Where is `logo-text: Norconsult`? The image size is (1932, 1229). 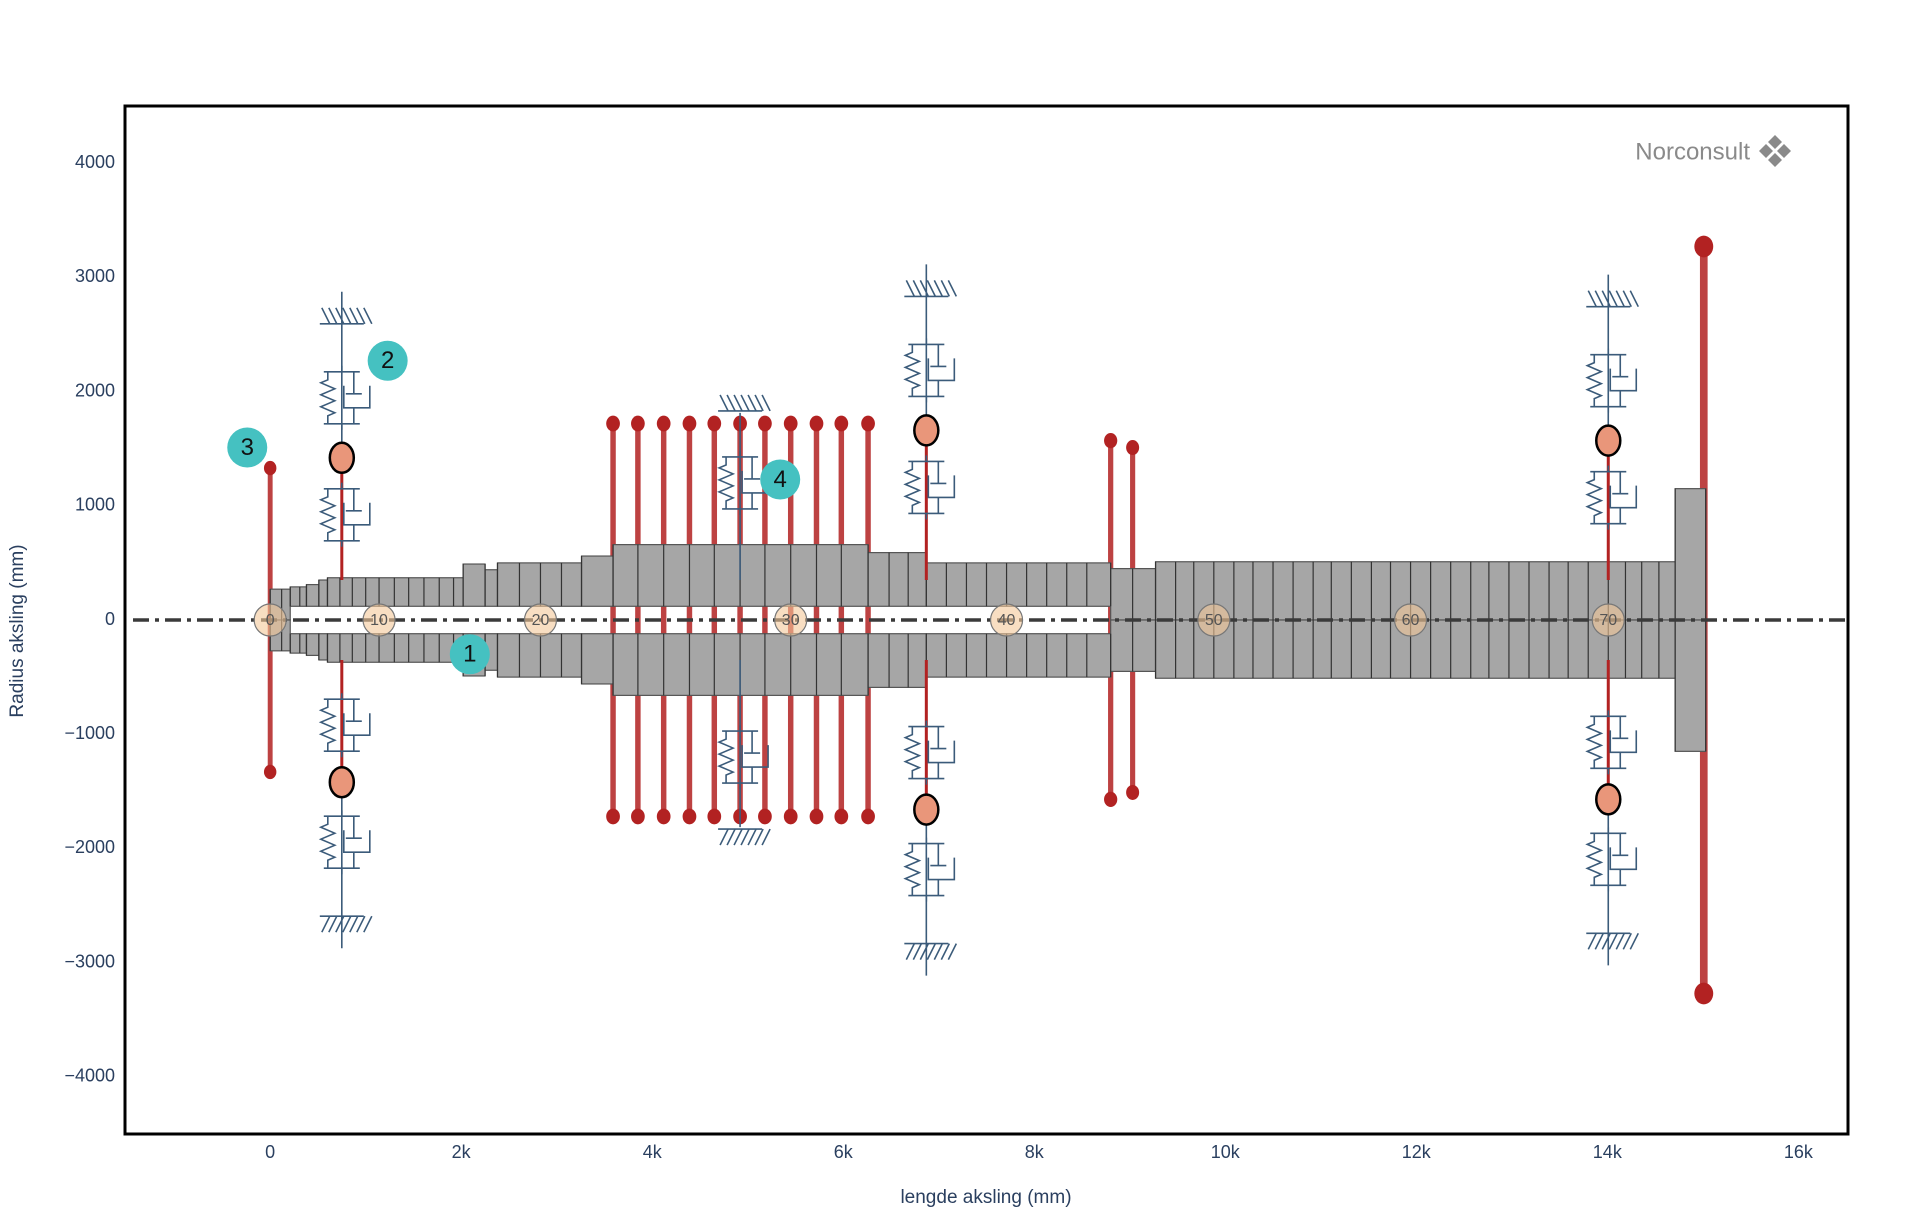 logo-text: Norconsult is located at coordinates (1692, 151).